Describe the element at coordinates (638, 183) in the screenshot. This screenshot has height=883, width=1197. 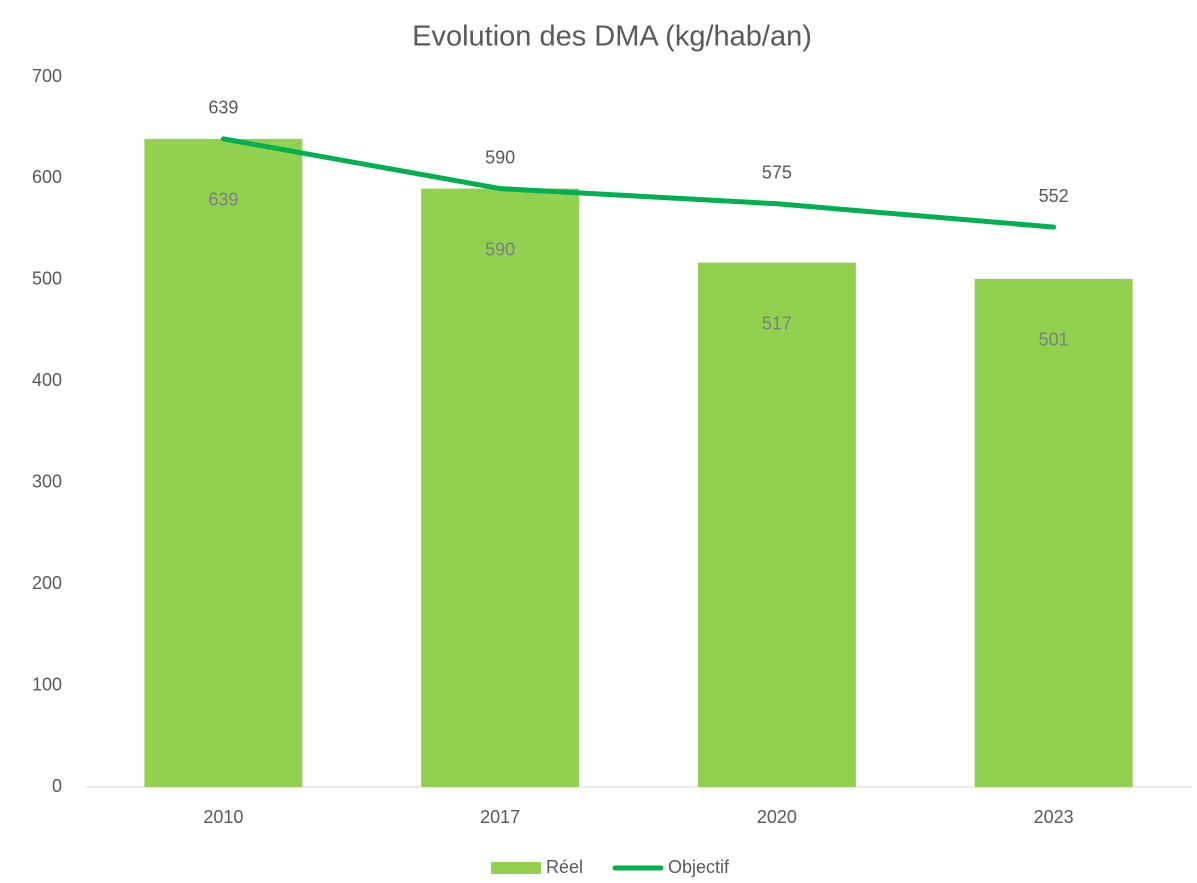
I see `line` at that location.